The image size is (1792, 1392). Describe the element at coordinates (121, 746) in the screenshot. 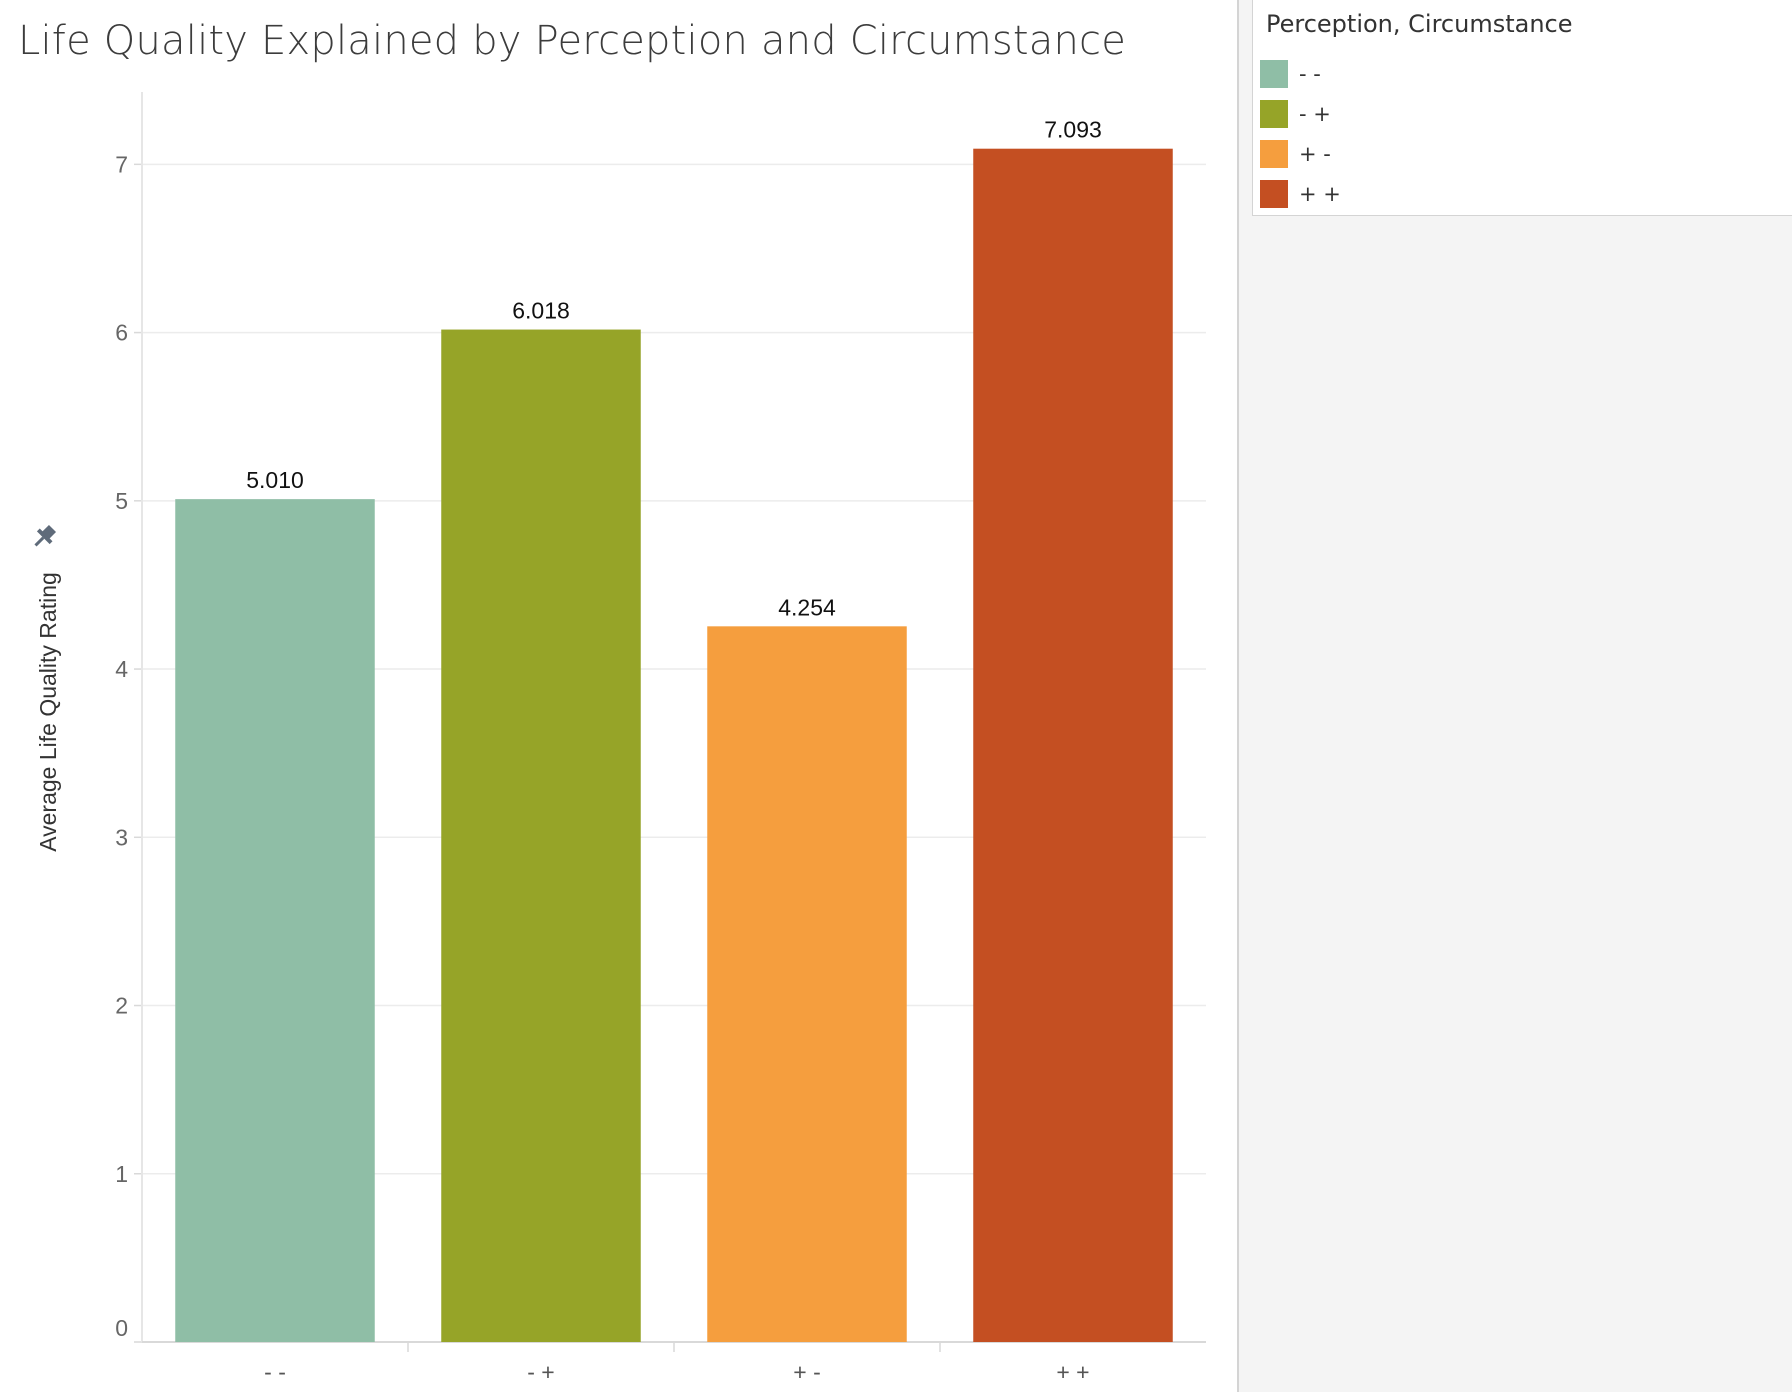

I see `y-tick-labels: 0 1 2 3 4 5 6 7` at that location.